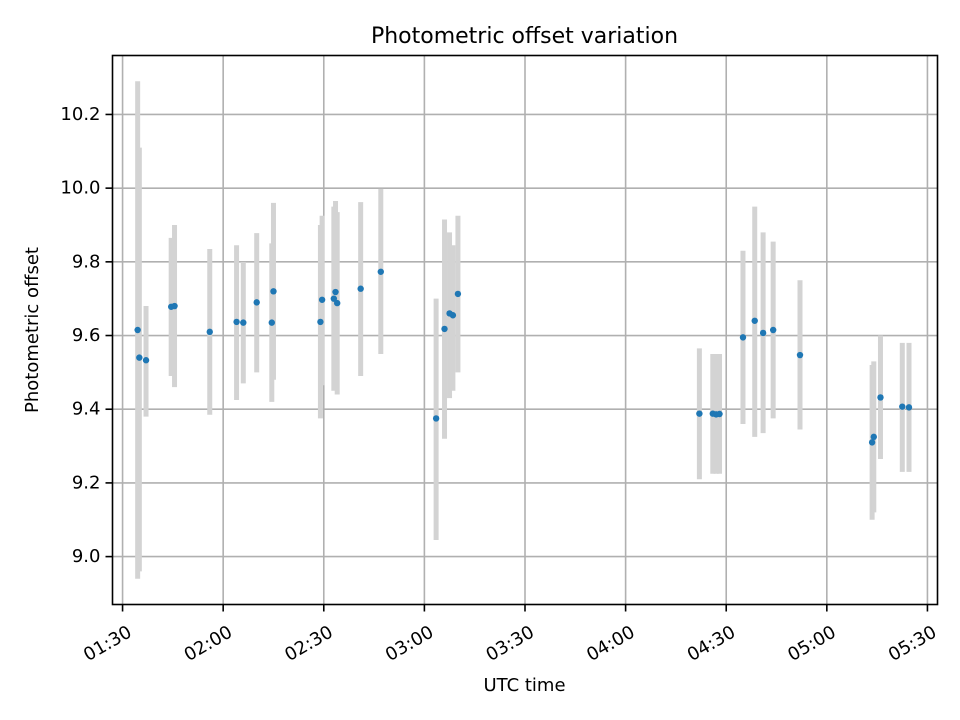 Image resolution: width=960 pixels, height=720 pixels. I want to click on y-tick-label: 9.6, so click(86, 335).